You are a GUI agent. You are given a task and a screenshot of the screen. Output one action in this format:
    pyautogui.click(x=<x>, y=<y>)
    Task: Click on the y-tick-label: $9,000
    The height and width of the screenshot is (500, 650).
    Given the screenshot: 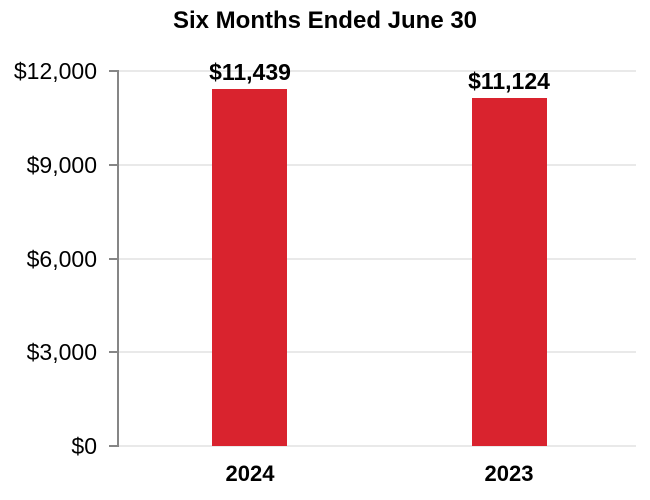 What is the action you would take?
    pyautogui.click(x=61, y=165)
    